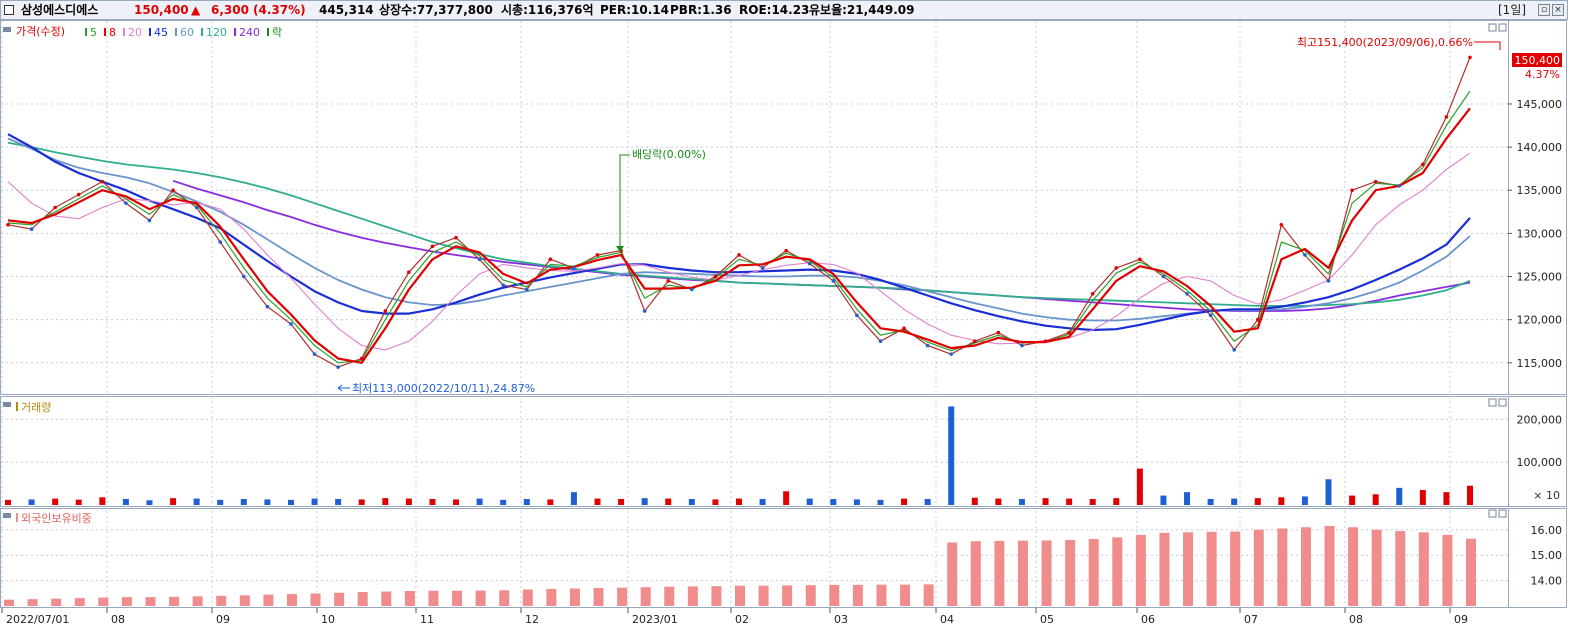 This screenshot has width=1570, height=629. Describe the element at coordinates (774, 10) in the screenshot. I see `roe-ratio: ROE:14.23` at that location.